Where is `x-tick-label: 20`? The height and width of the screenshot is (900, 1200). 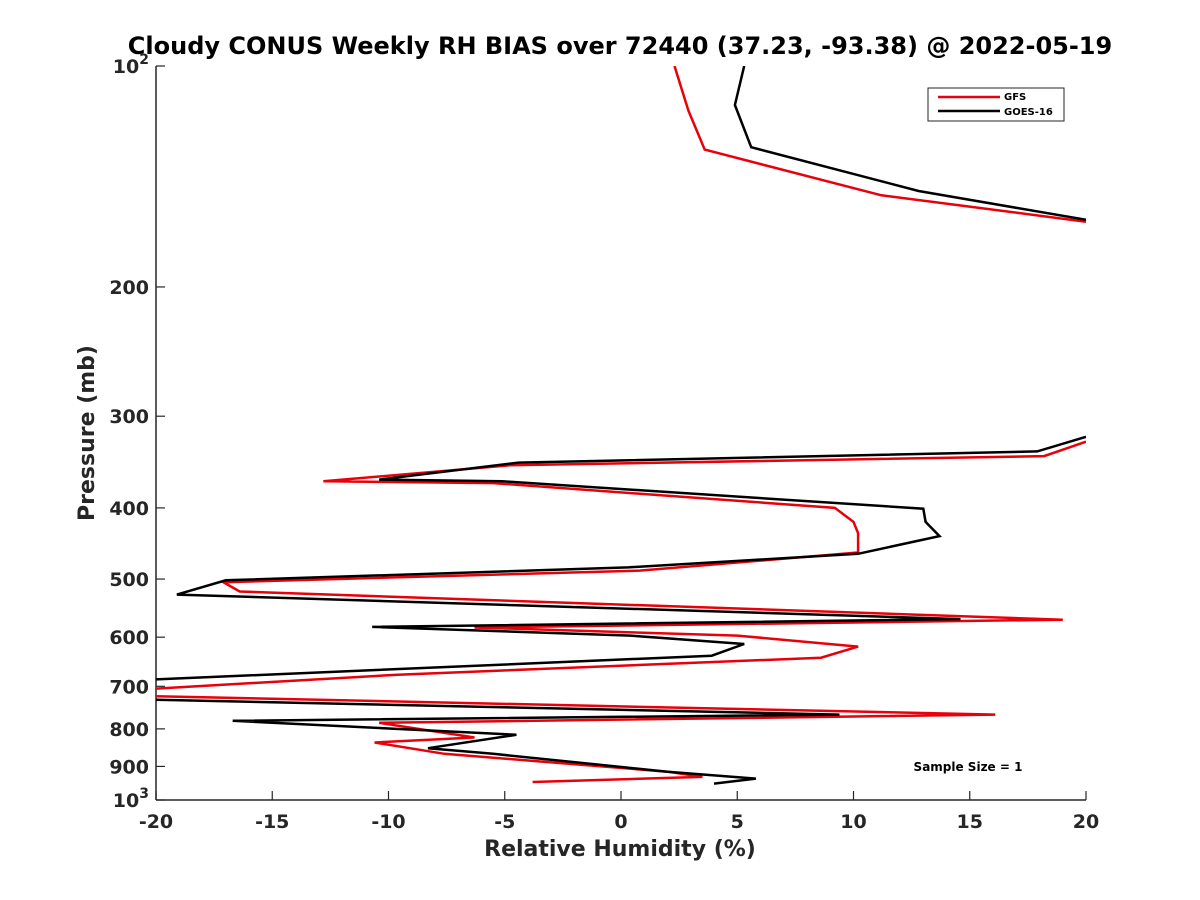
x-tick-label: 20 is located at coordinates (1086, 822).